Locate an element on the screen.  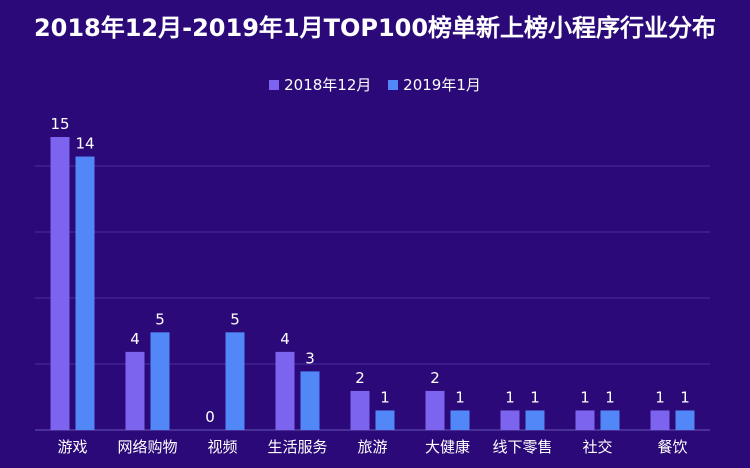
chart-title: 2018年12月-2019年1月TOP100榜单新上榜小程序行业分布 is located at coordinates (375, 28).